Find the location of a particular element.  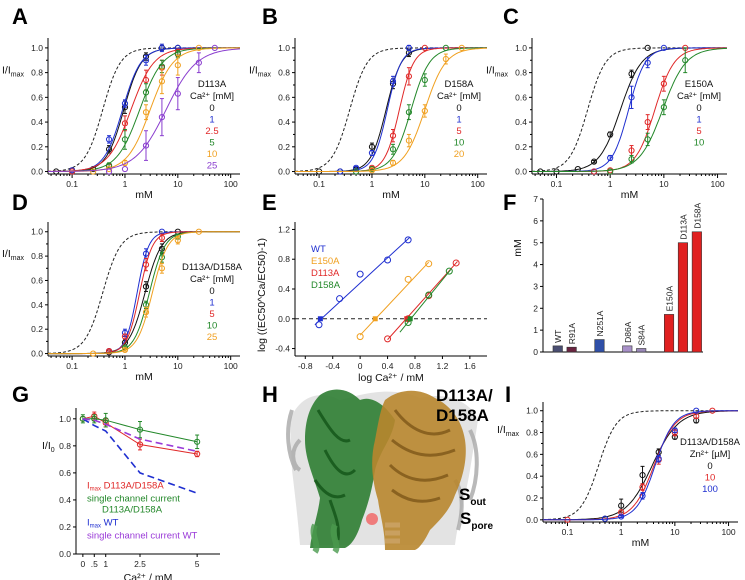

y-tick-label: 7 is located at coordinates (535, 199).